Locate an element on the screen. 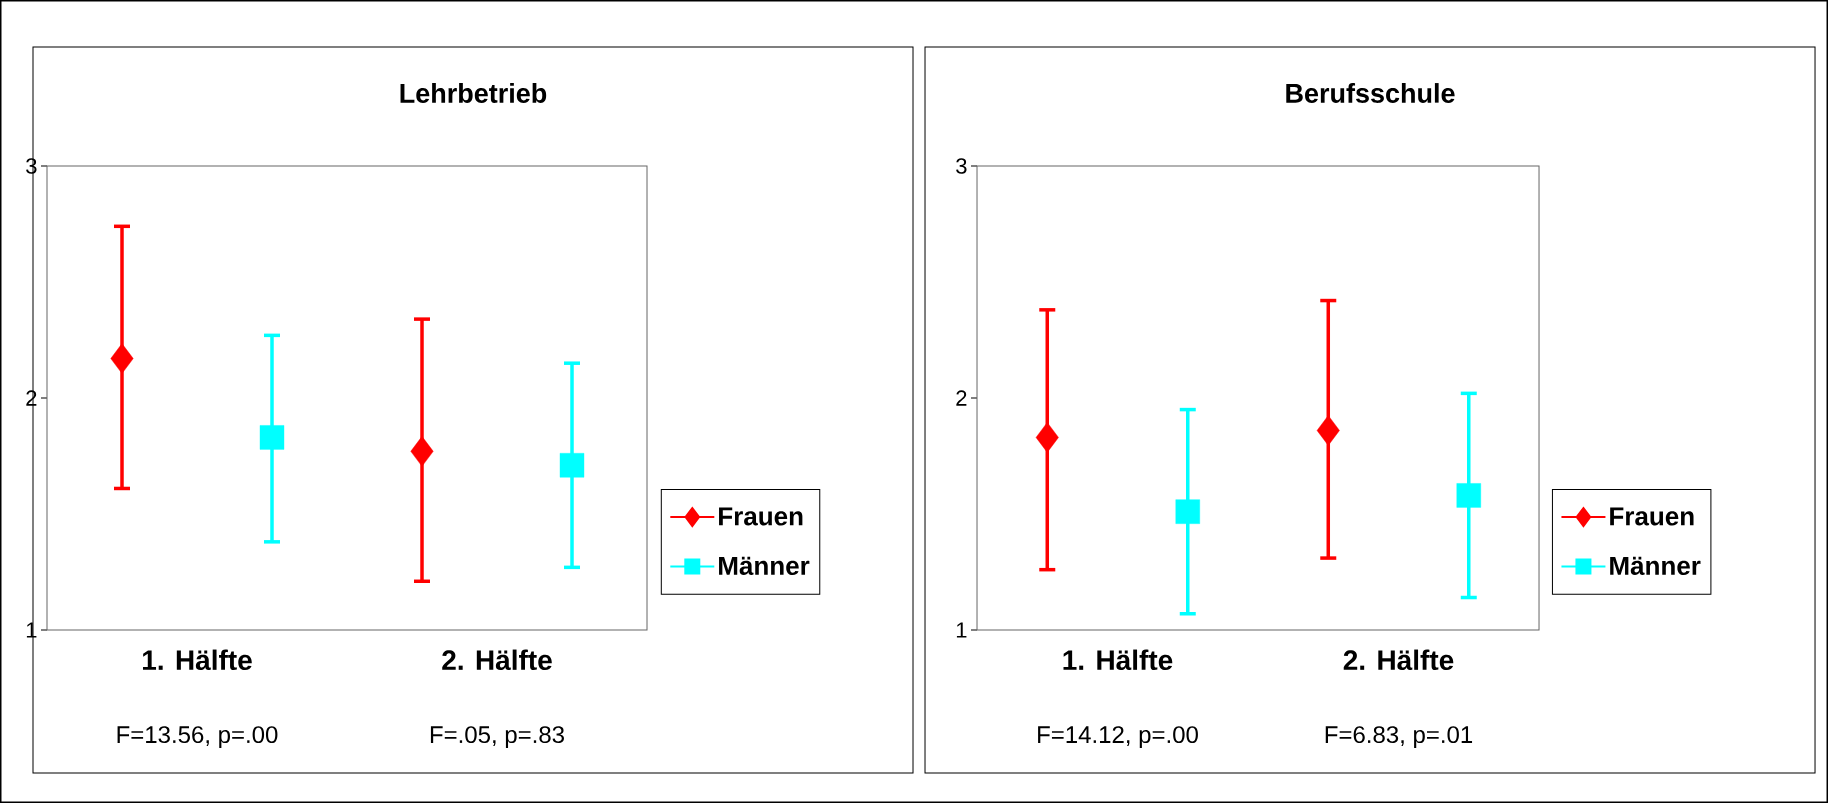 The image size is (1828, 803). text: F=6.83, p=.01 is located at coordinates (1399, 737).